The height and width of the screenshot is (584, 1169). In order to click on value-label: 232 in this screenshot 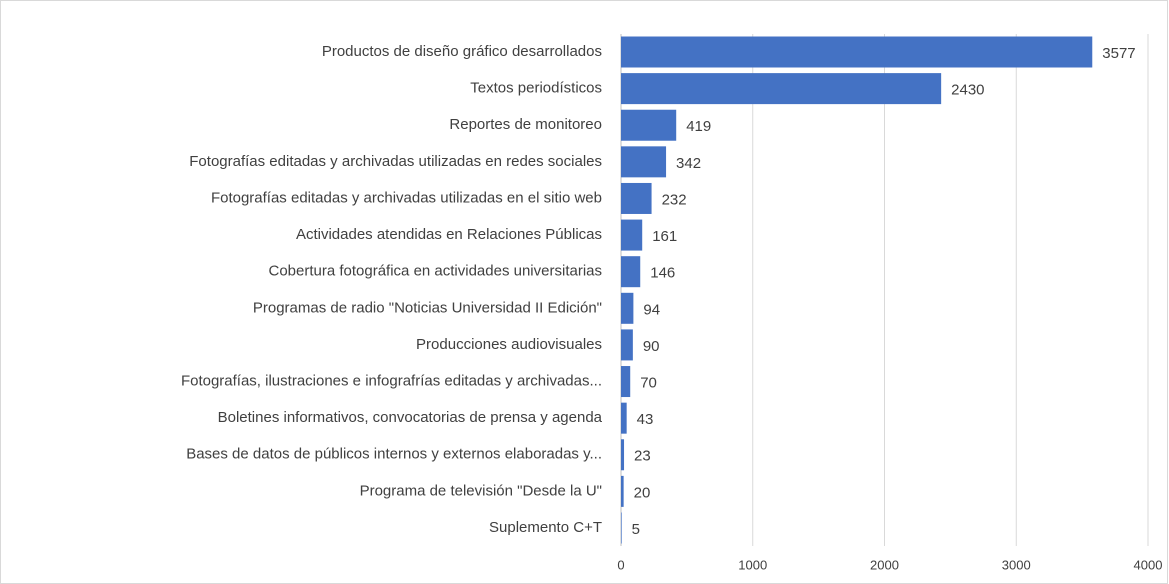, I will do `click(674, 199)`.